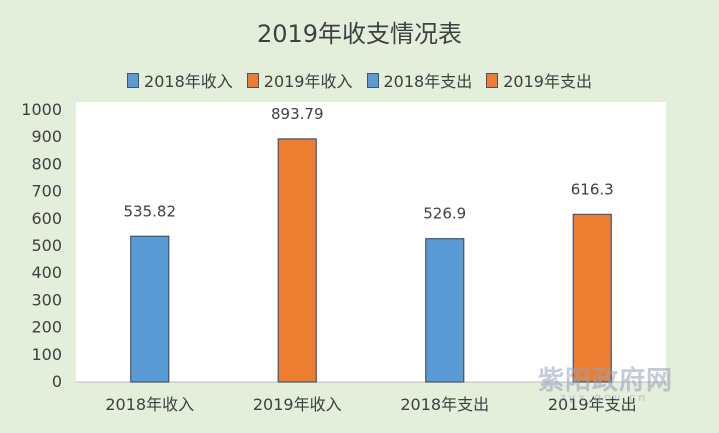  Describe the element at coordinates (188, 81) in the screenshot. I see `legend-label: 2018年收入` at that location.